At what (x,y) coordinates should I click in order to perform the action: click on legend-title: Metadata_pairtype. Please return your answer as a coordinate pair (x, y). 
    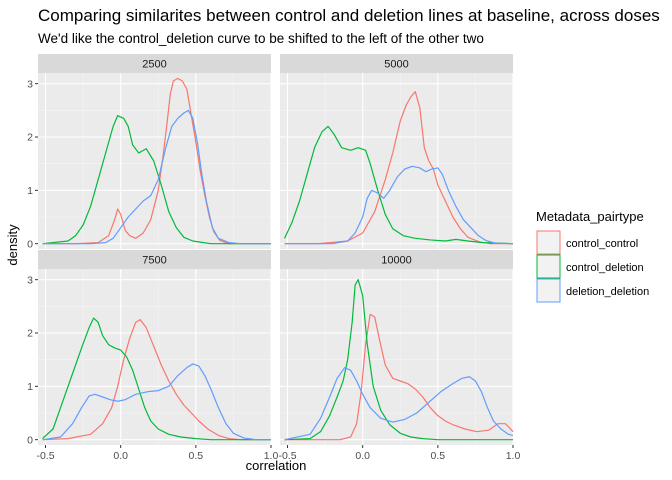
    Looking at the image, I should click on (590, 216).